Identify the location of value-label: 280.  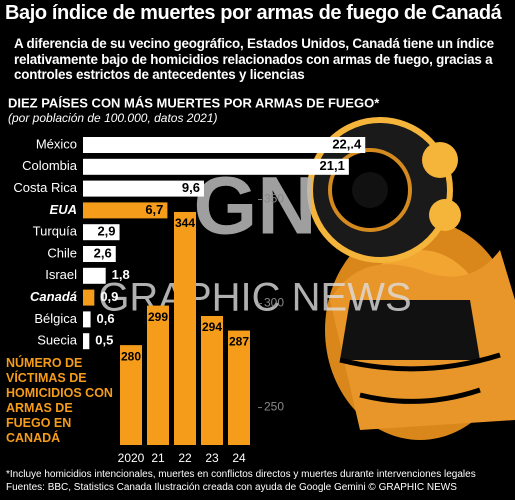
(131, 356).